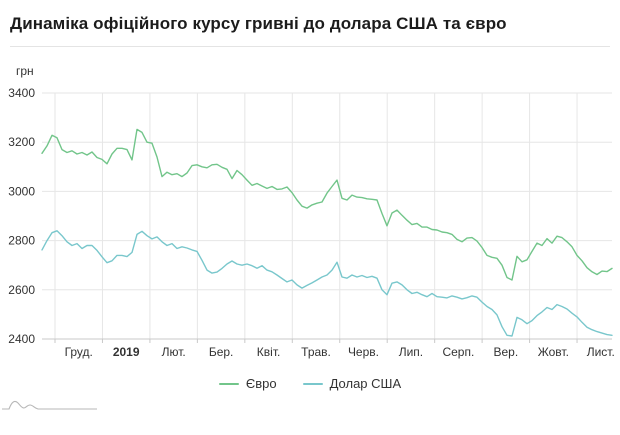 This screenshot has height=435, width=620. Describe the element at coordinates (269, 352) in the screenshot. I see `svg-text: Квіт.` at that location.